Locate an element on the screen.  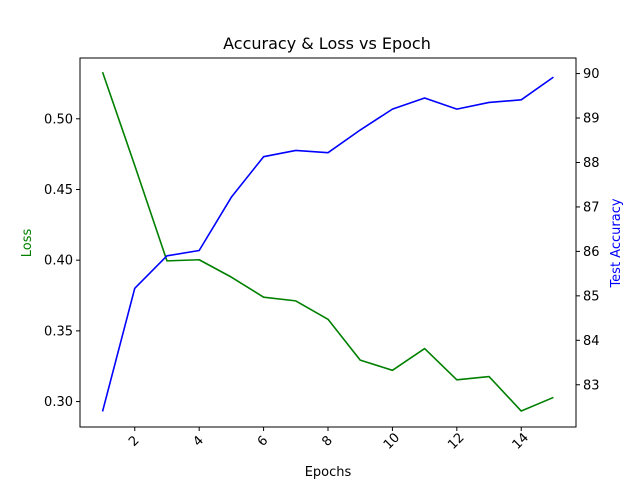
x-tick-label: 10 is located at coordinates (392, 441).